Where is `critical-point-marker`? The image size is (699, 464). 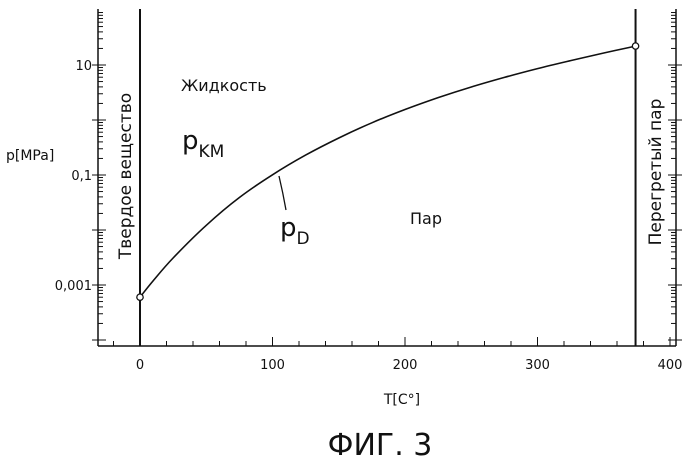
critical-point-marker is located at coordinates (635, 46).